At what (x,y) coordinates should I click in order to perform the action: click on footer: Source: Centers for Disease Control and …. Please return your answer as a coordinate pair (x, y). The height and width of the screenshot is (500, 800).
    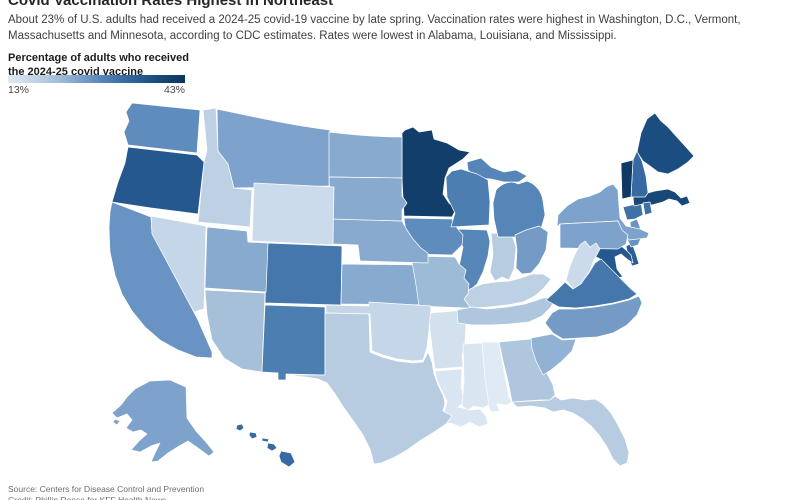
    Looking at the image, I should click on (106, 492).